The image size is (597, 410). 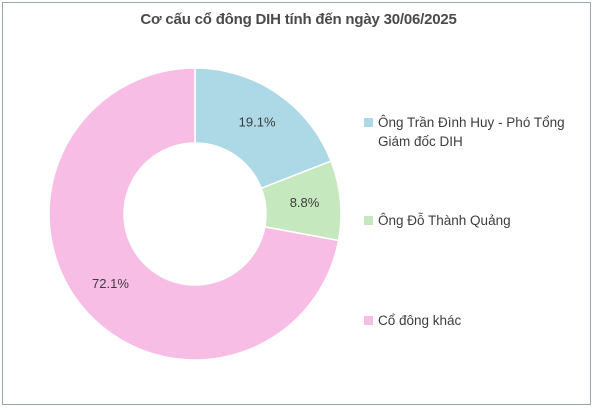 What do you see at coordinates (420, 320) in the screenshot?
I see `legend-label: Cổ đông khác` at bounding box center [420, 320].